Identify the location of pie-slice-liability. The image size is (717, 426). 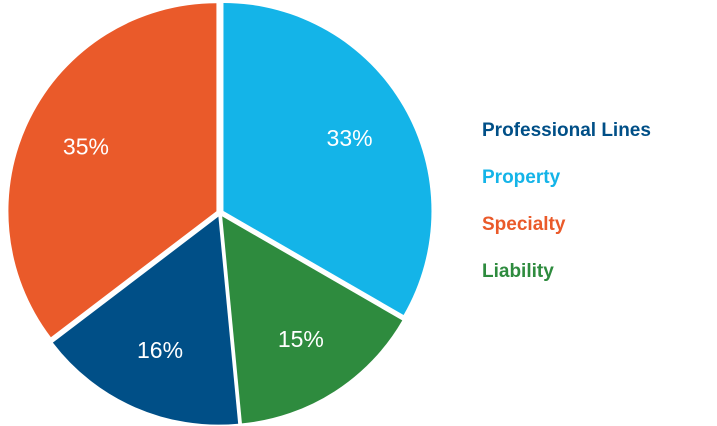
(312, 320).